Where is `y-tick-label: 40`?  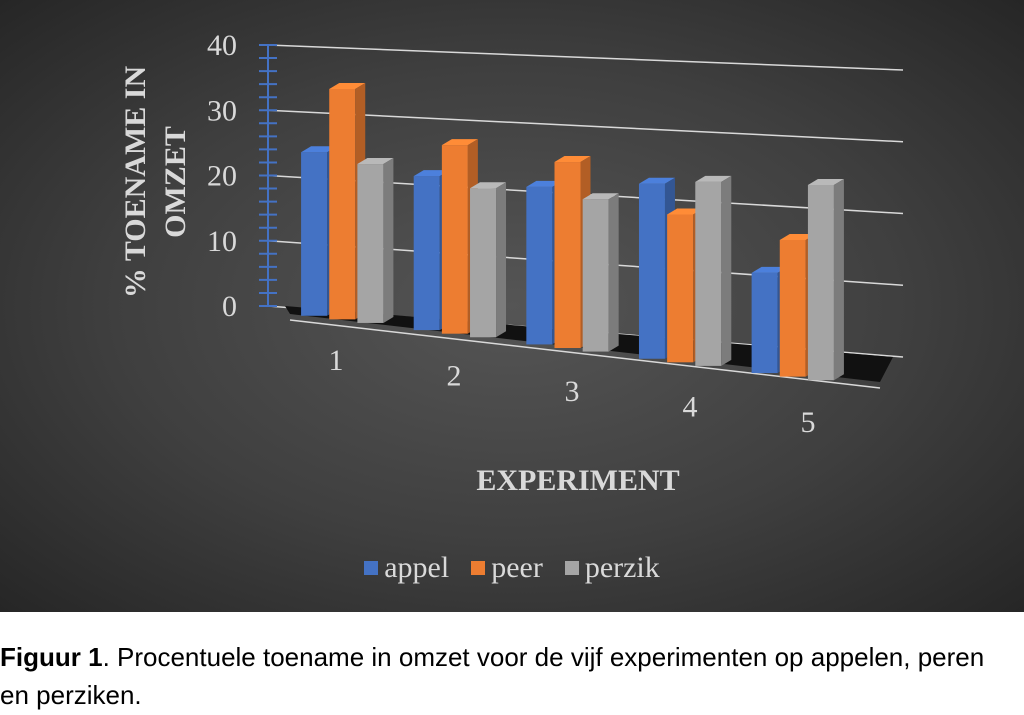
y-tick-label: 40 is located at coordinates (222, 45).